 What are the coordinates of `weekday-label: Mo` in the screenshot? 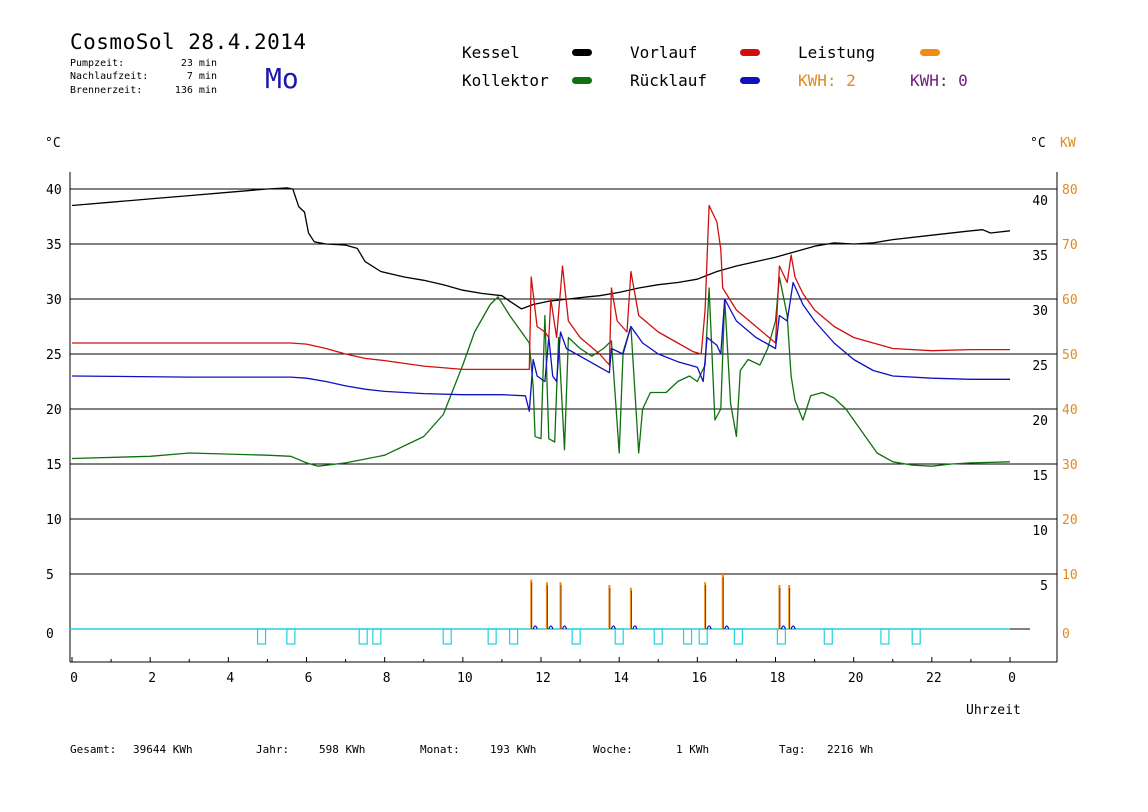 It's located at (282, 78).